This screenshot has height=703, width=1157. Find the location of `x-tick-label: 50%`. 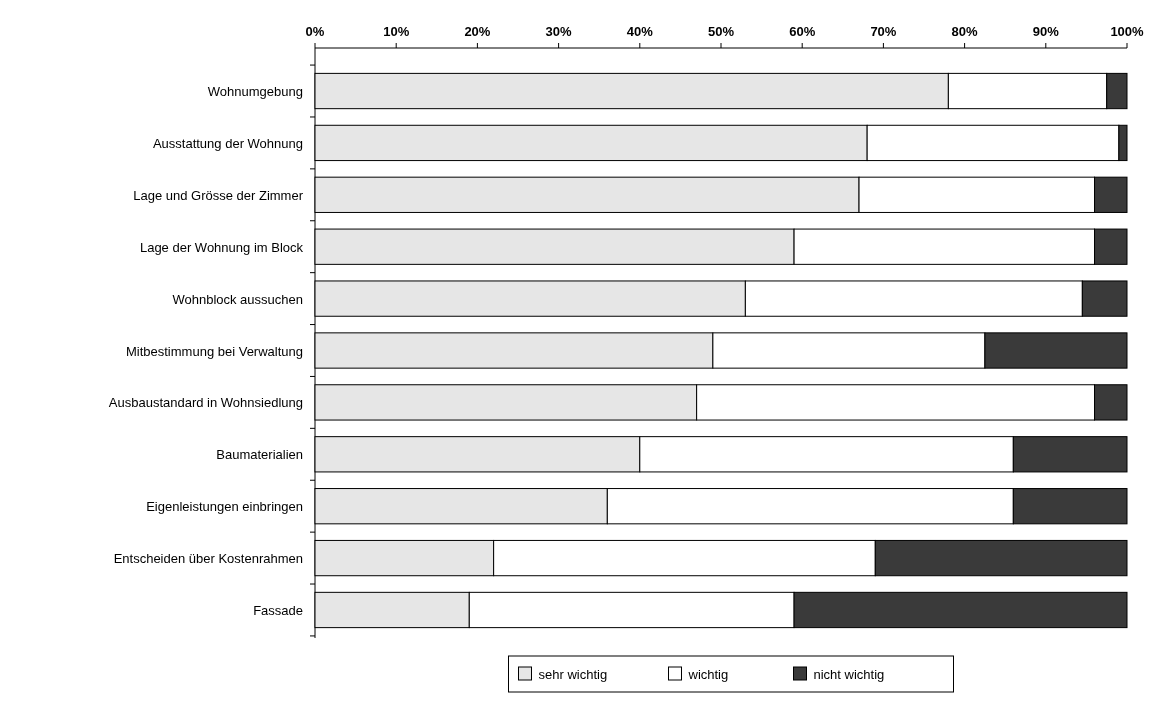

x-tick-label: 50% is located at coordinates (721, 31).